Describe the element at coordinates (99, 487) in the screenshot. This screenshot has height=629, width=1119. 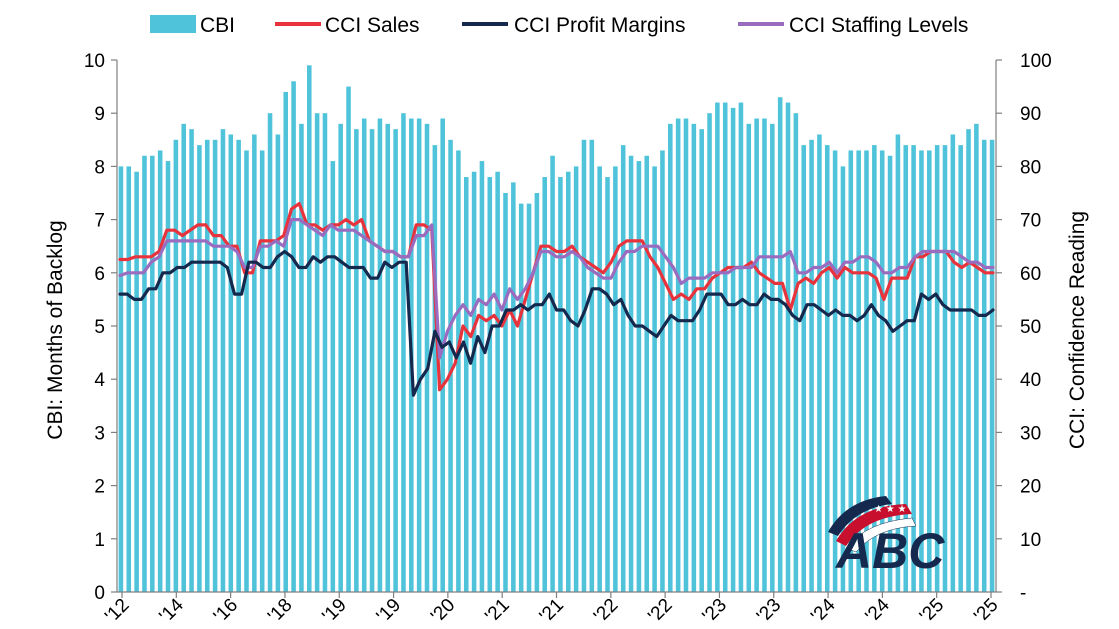
I see `y-tick-label-left: 2` at that location.